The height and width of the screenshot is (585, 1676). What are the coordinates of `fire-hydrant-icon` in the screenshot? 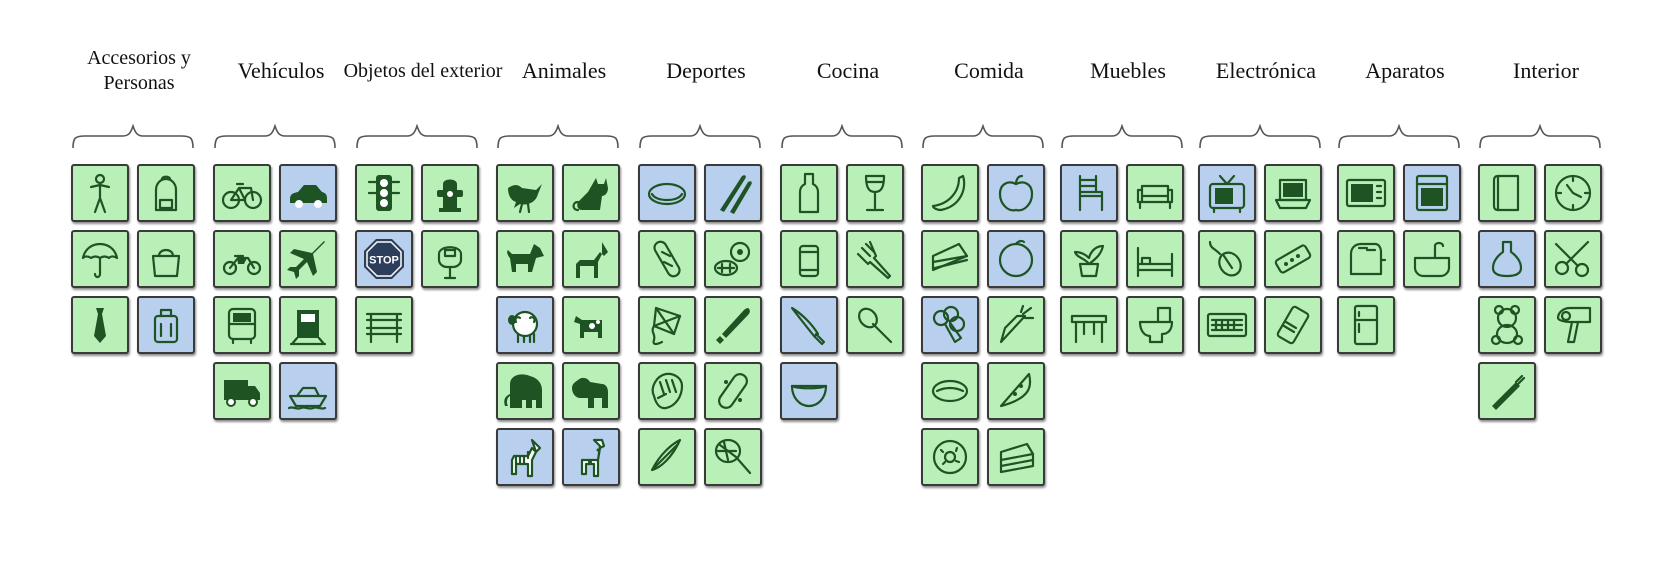 It's located at (450, 195).